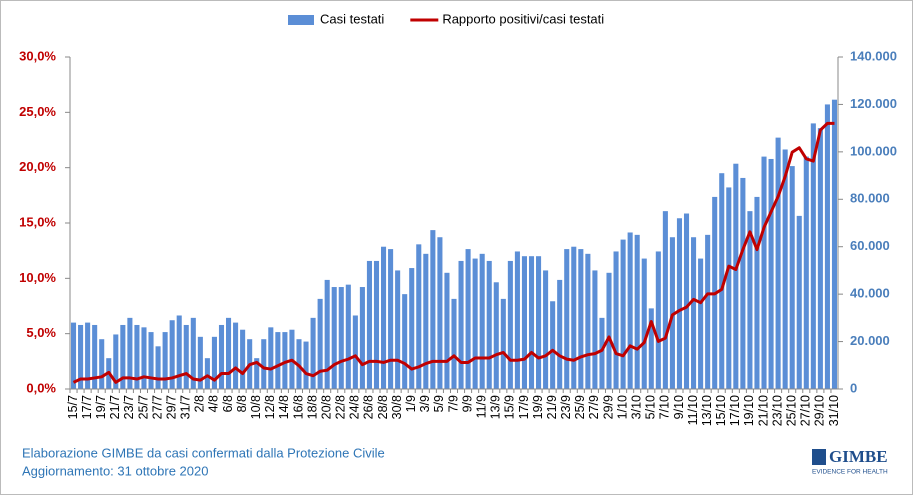  What do you see at coordinates (87, 407) in the screenshot?
I see `x-tick-label: 17/7` at bounding box center [87, 407].